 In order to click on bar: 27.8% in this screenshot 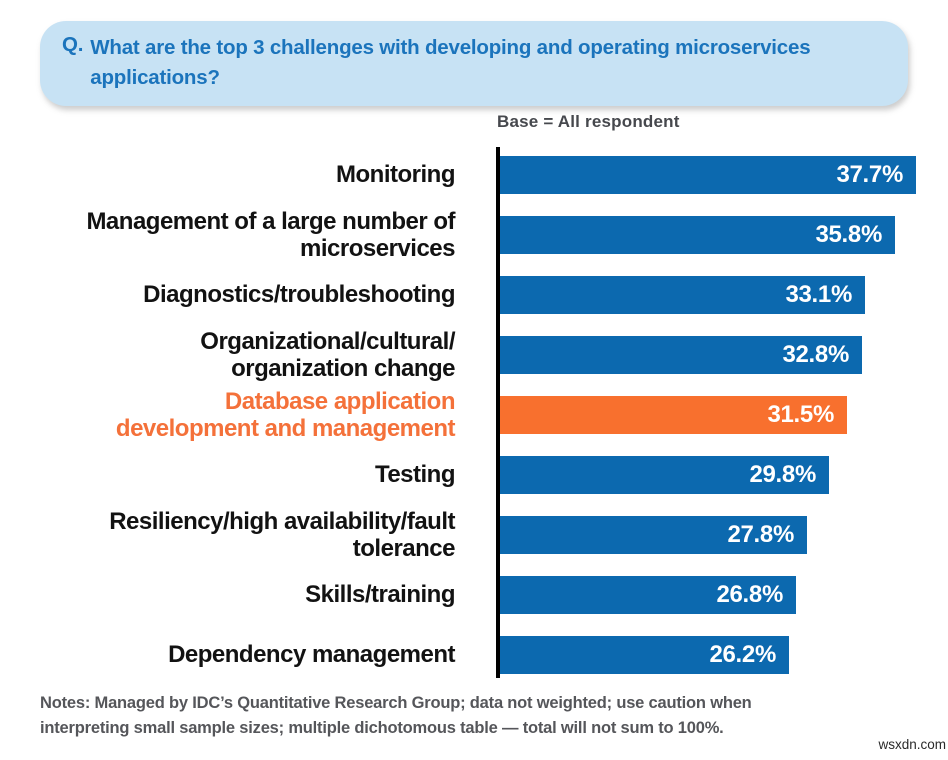, I will do `click(653, 535)`.